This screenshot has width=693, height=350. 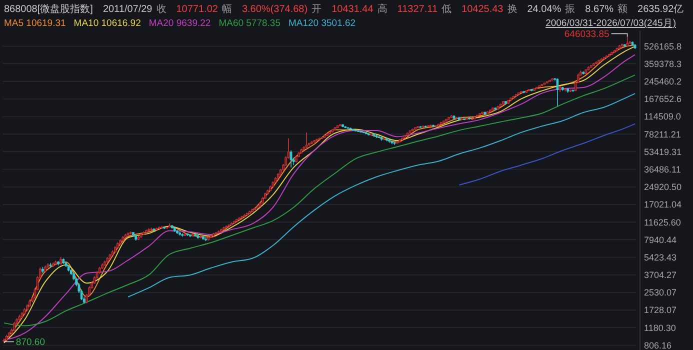 What do you see at coordinates (663, 81) in the screenshot?
I see `y-tick-label: 245460.2` at bounding box center [663, 81].